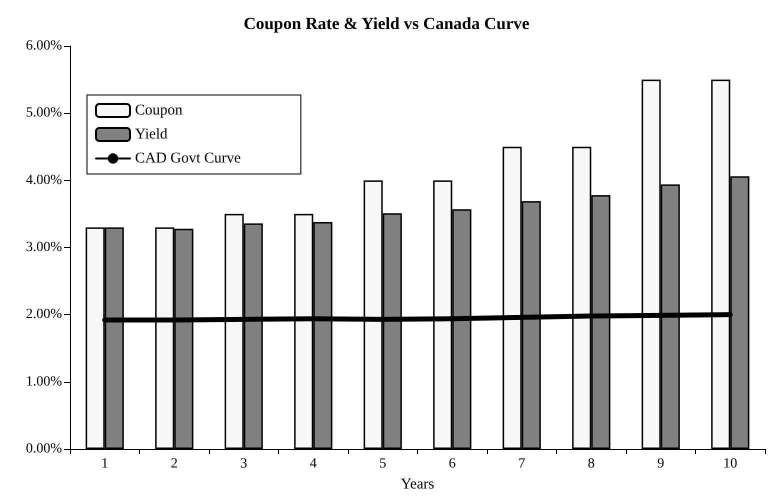 This screenshot has width=773, height=502. I want to click on x-tick-label: 3, so click(244, 464).